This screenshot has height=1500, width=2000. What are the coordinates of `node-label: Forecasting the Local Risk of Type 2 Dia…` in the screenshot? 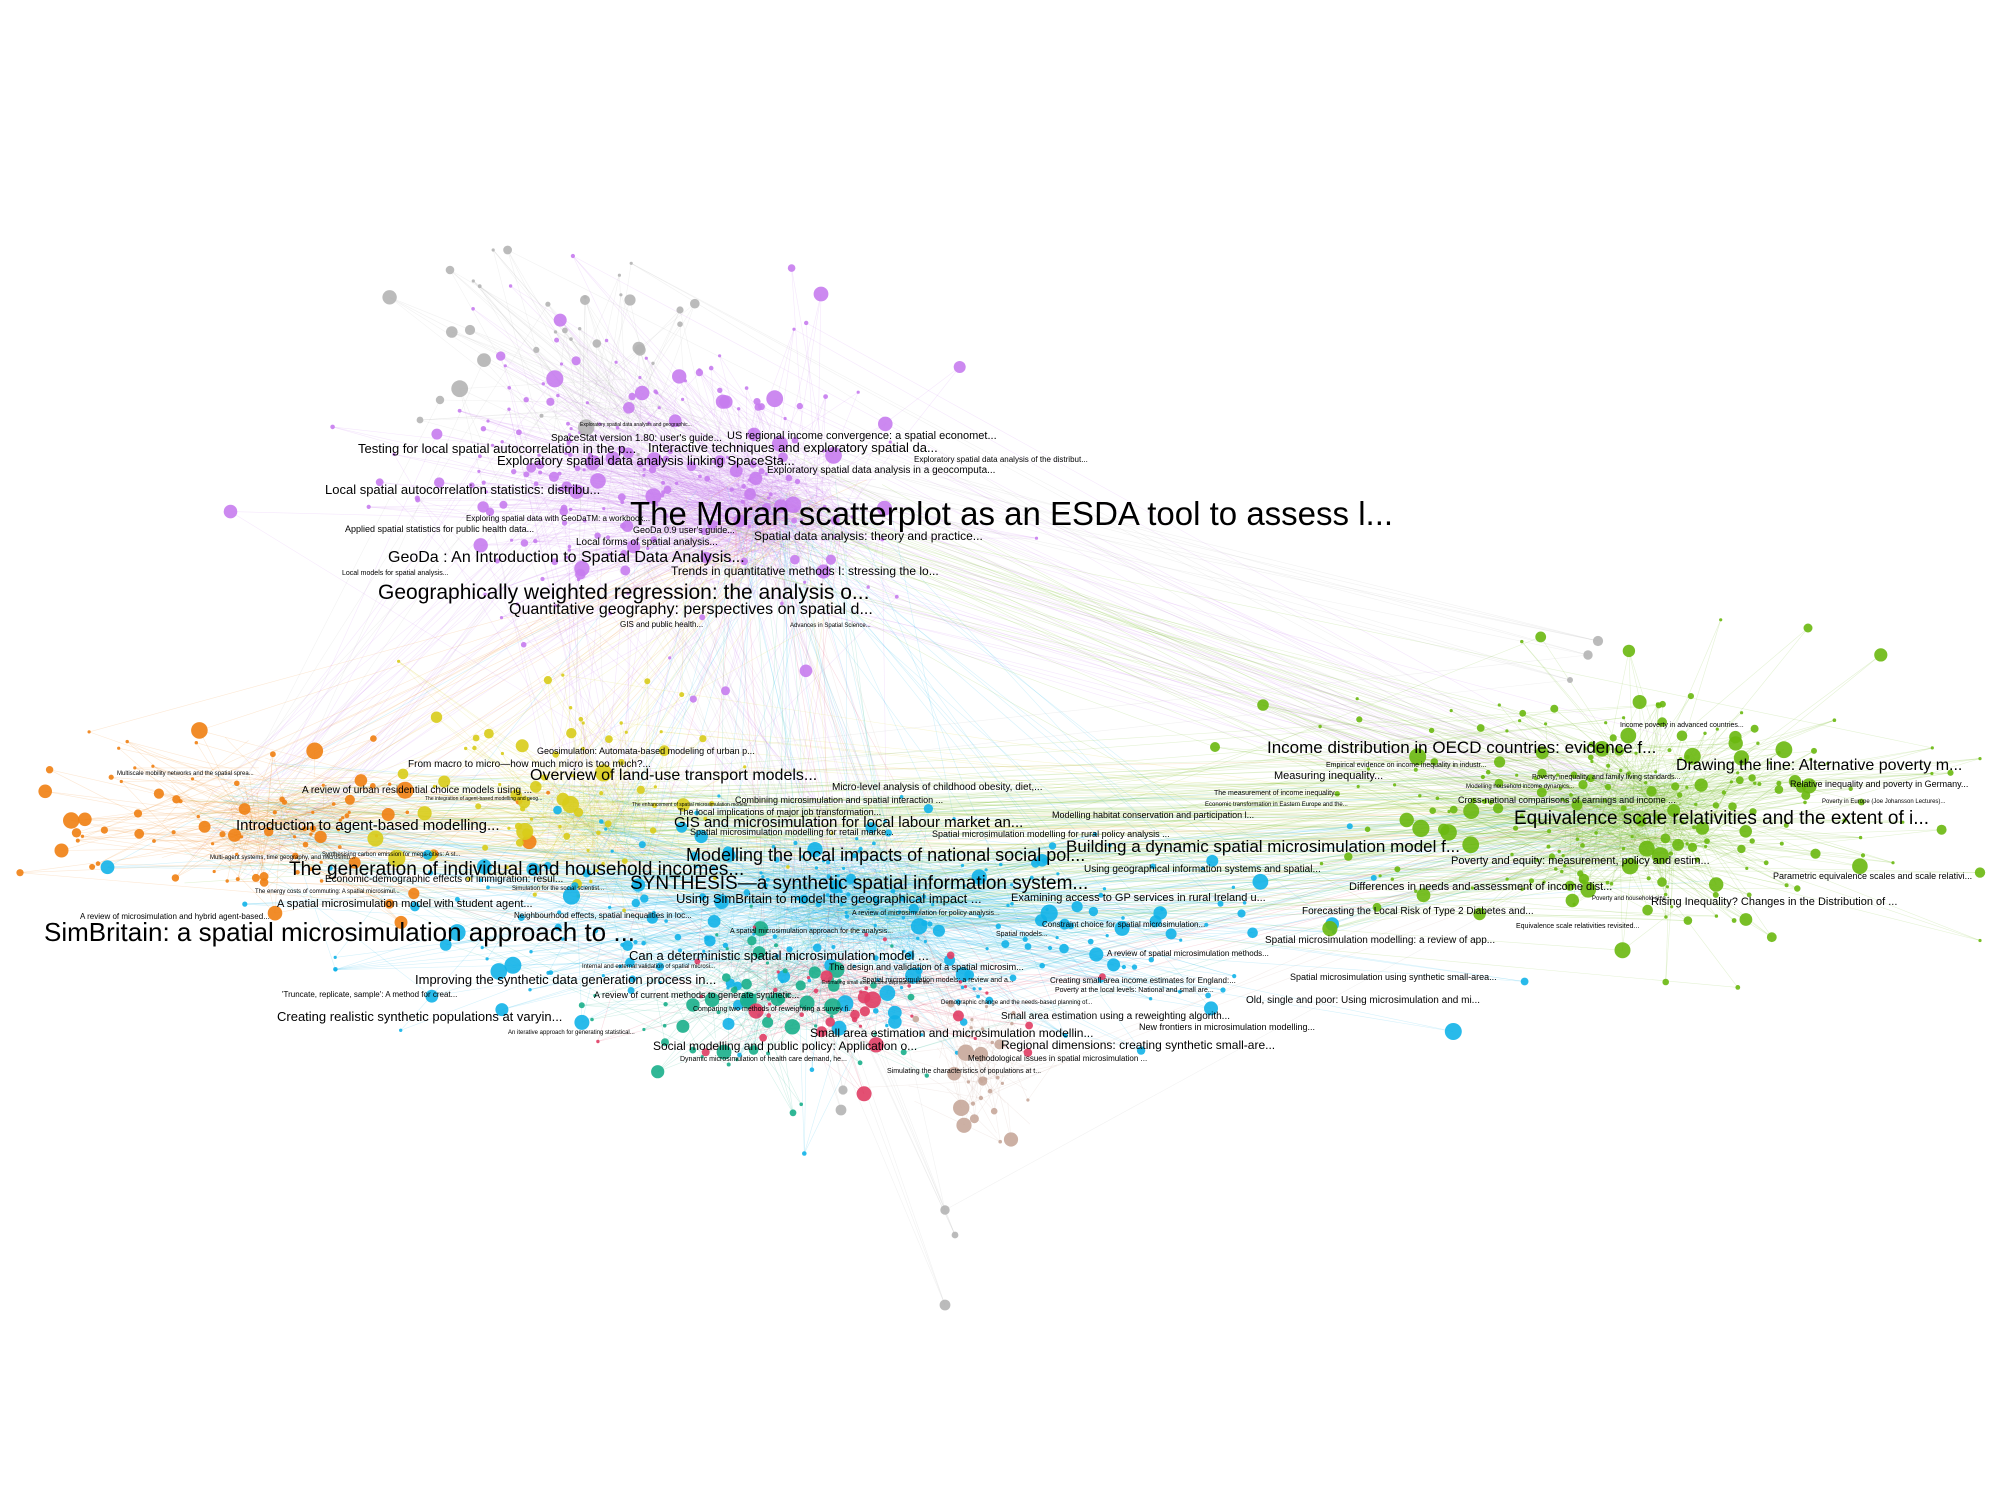 It's located at (1418, 911).